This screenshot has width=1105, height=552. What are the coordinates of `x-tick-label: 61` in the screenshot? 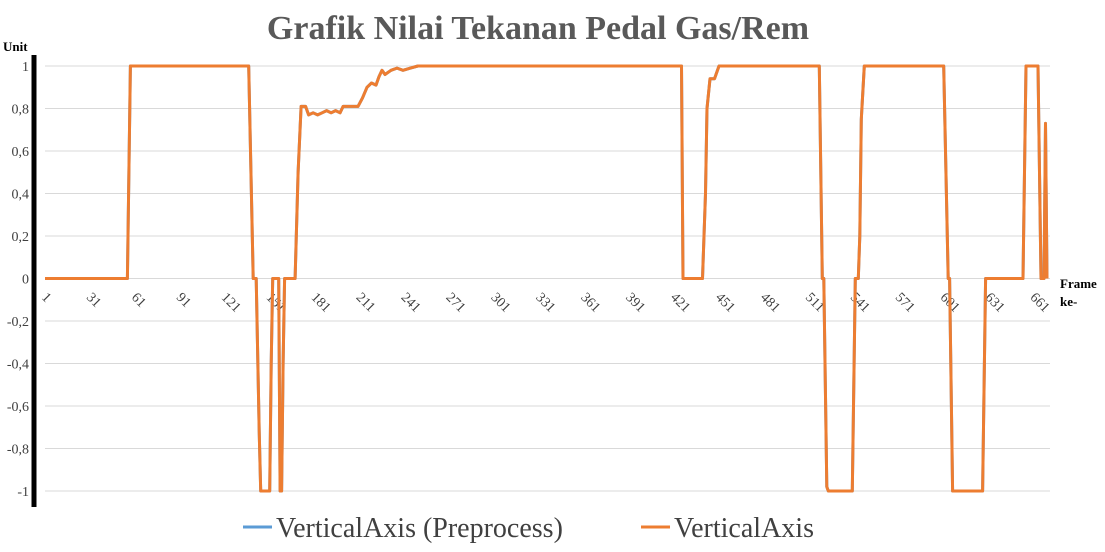 It's located at (138, 300).